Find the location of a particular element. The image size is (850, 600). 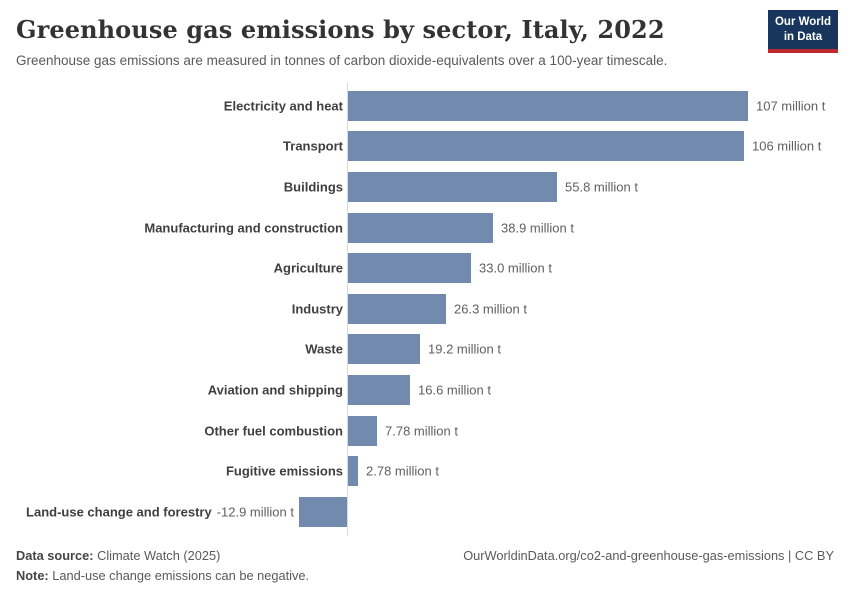

note-label: Note: is located at coordinates (32, 576).